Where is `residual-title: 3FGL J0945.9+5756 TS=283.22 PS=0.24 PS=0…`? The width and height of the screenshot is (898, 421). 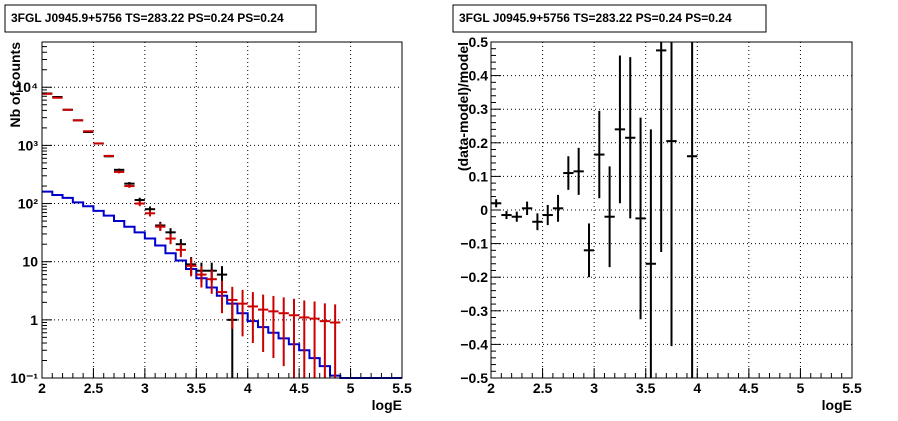 residual-title: 3FGL J0945.9+5756 TS=283.22 PS=0.24 PS=0… is located at coordinates (595, 18).